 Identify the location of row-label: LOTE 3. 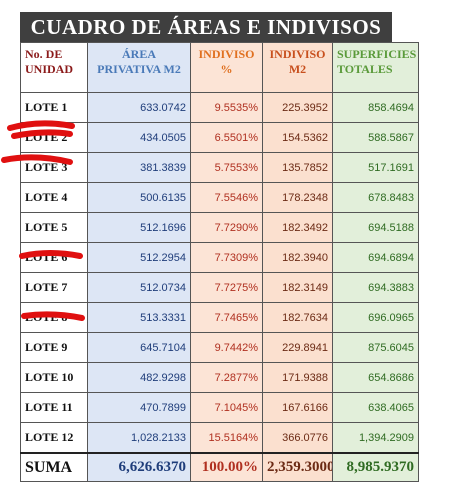
(54, 167).